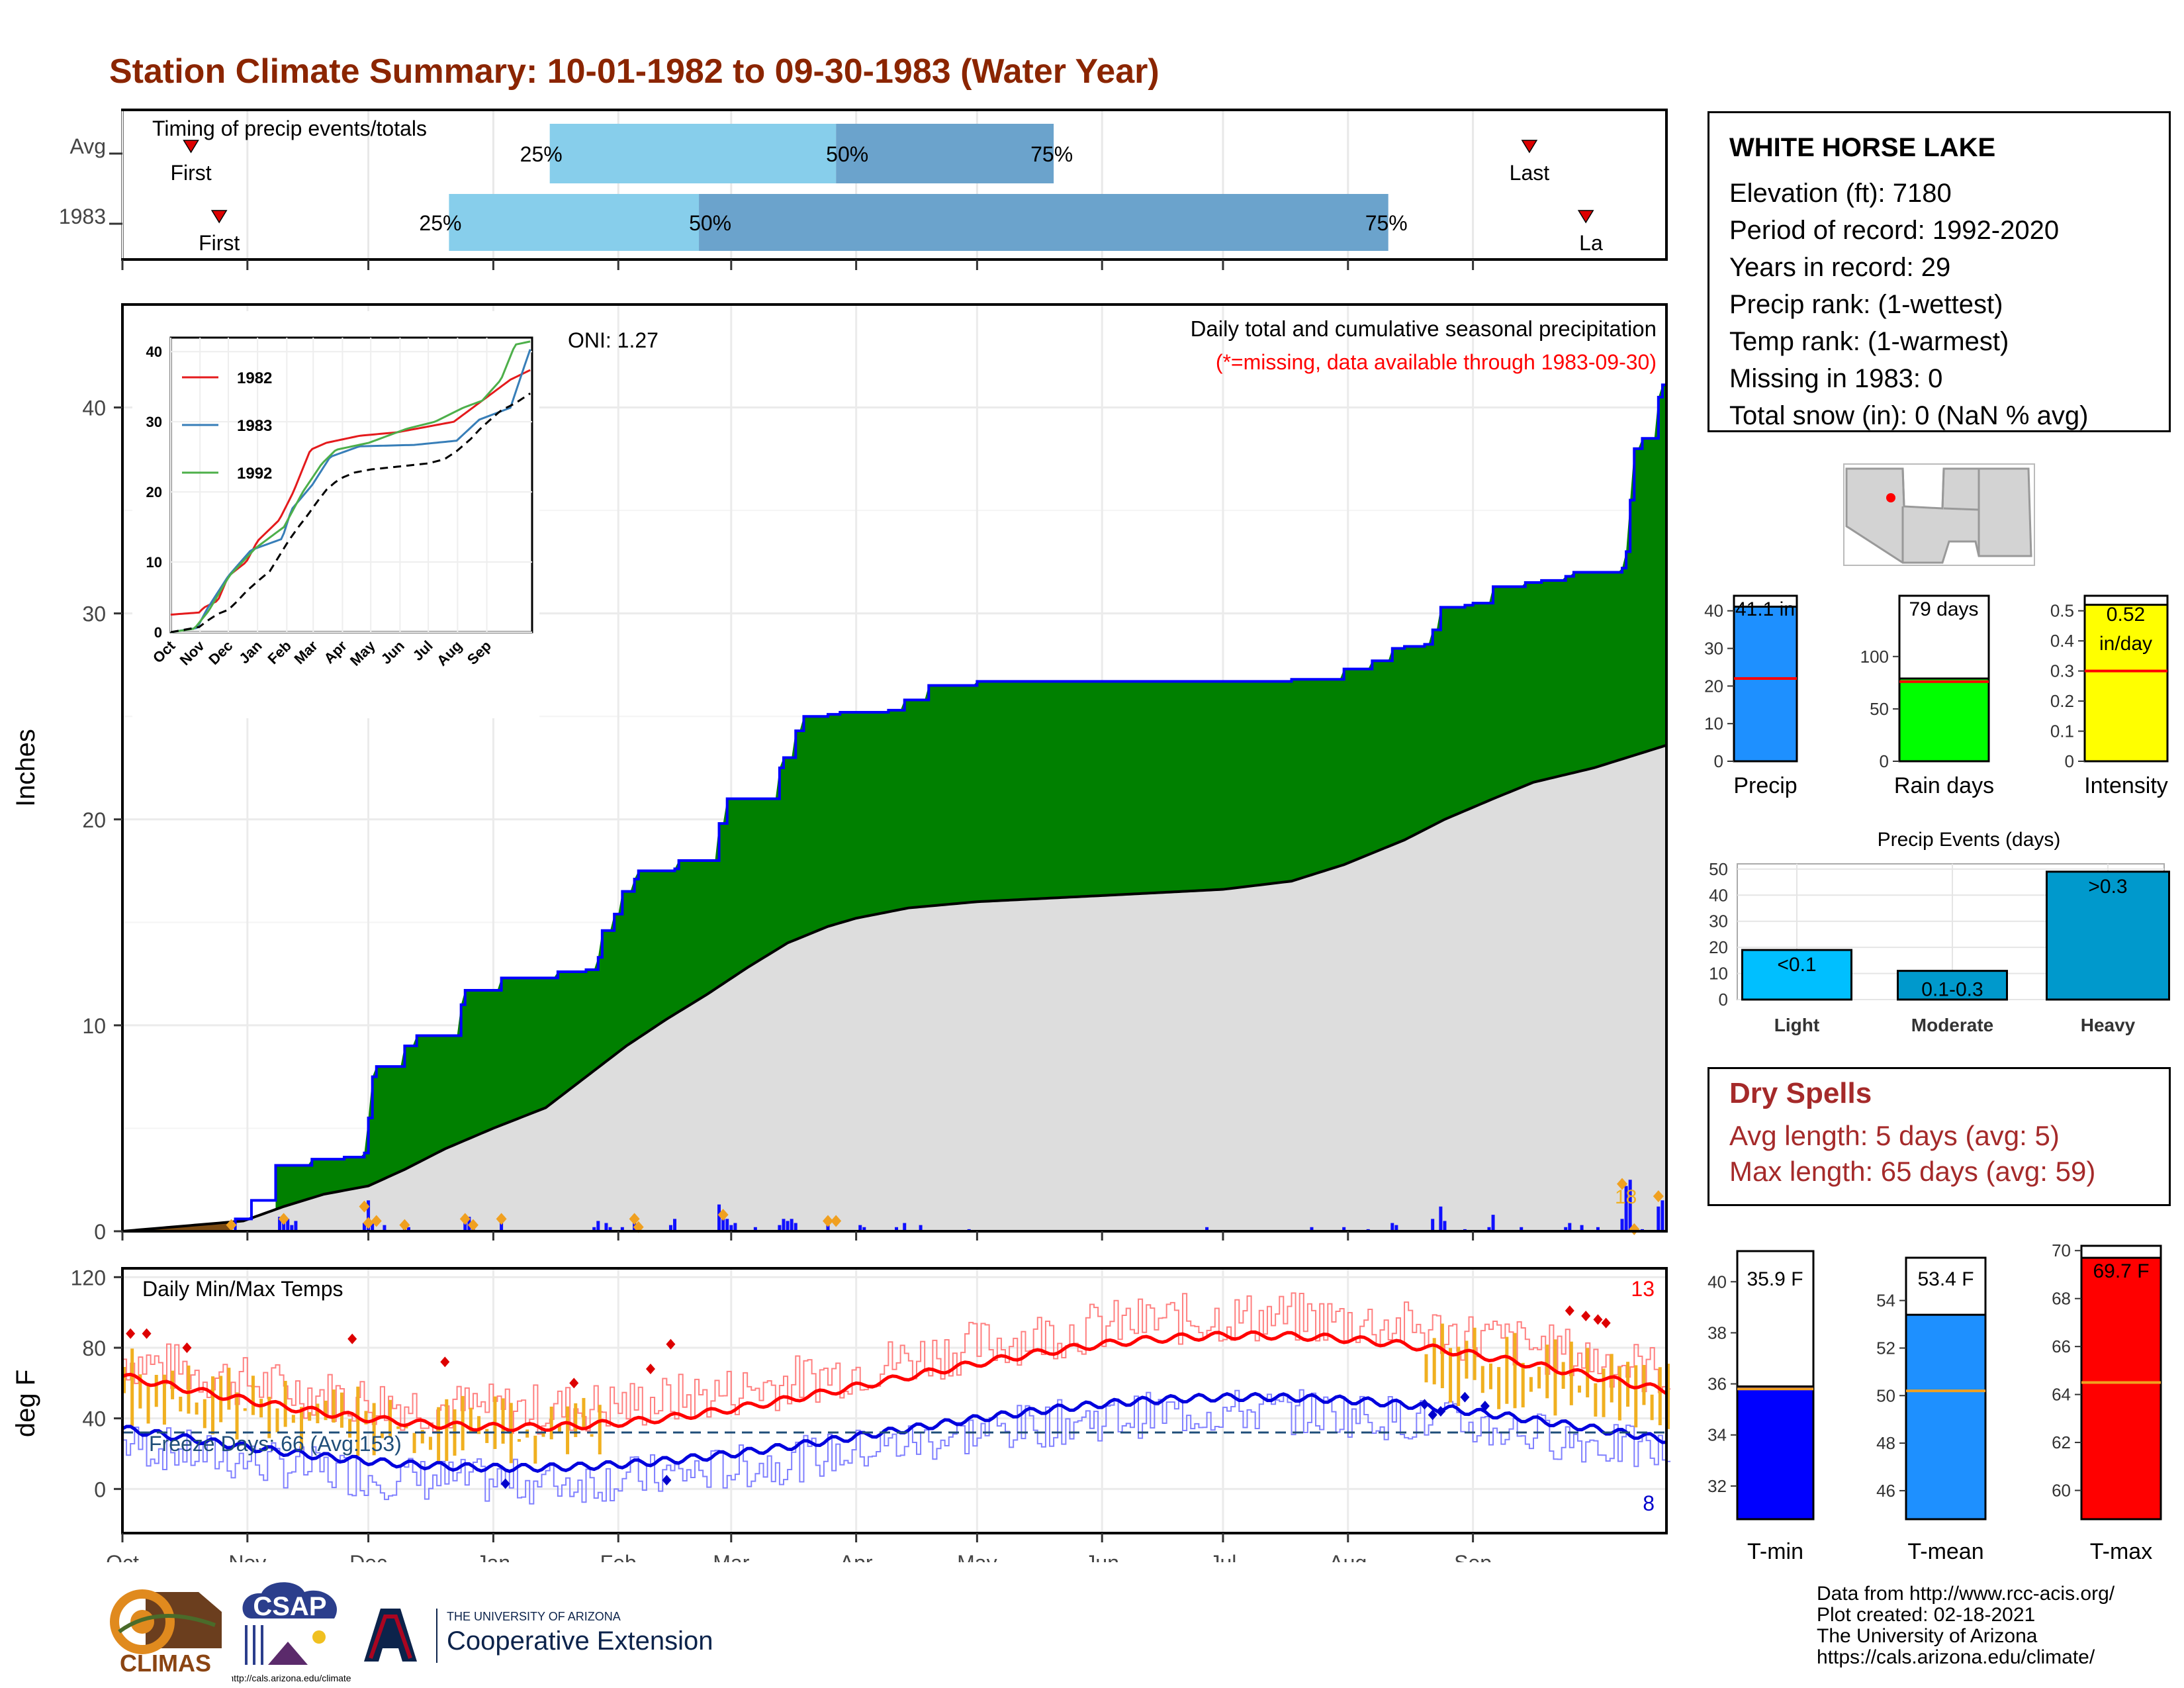  I want to click on summary-ytick-label: 48, so click(1885, 1443).